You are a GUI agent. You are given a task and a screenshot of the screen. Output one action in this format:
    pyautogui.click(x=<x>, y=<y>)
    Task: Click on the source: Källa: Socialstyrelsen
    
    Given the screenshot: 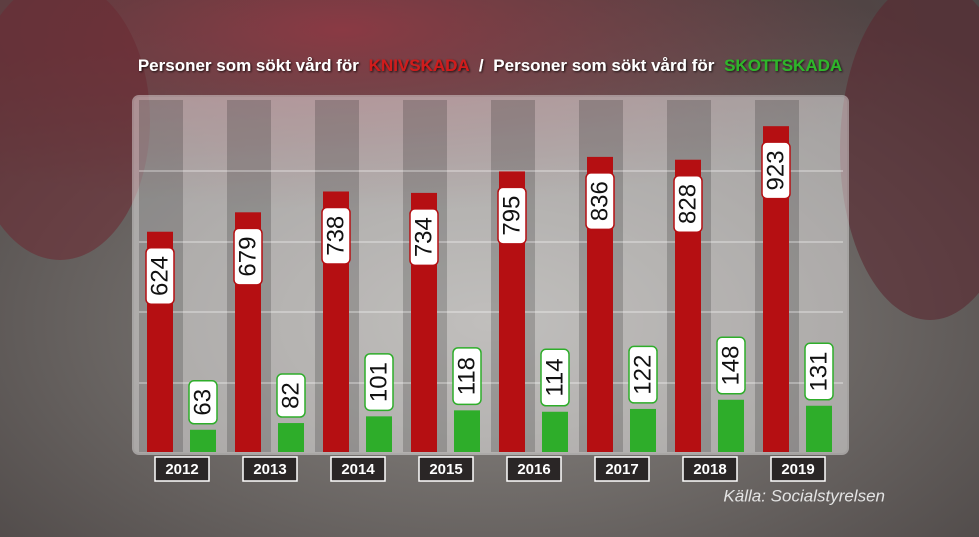 What is the action you would take?
    pyautogui.click(x=804, y=495)
    